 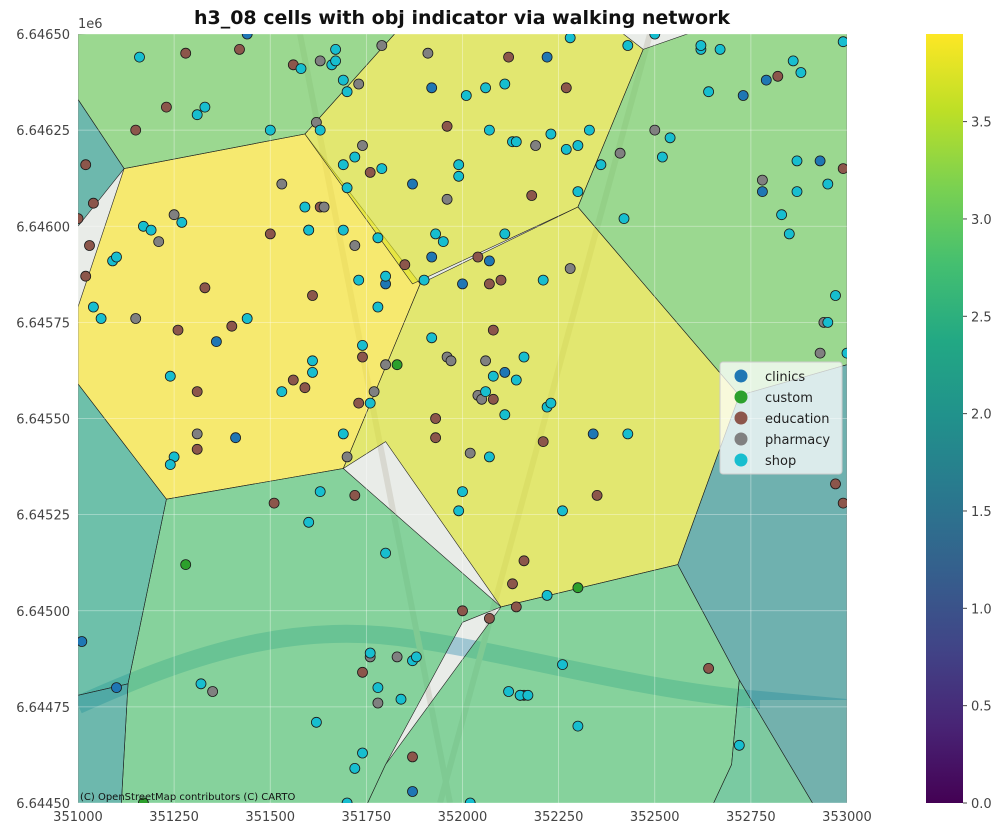 I want to click on colorbar-tick-label: 3.0, so click(x=981, y=220).